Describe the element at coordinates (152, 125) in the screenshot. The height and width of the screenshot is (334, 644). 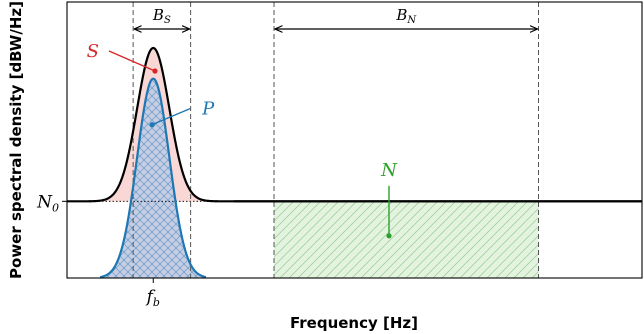
I see `annotation-dot-p` at that location.